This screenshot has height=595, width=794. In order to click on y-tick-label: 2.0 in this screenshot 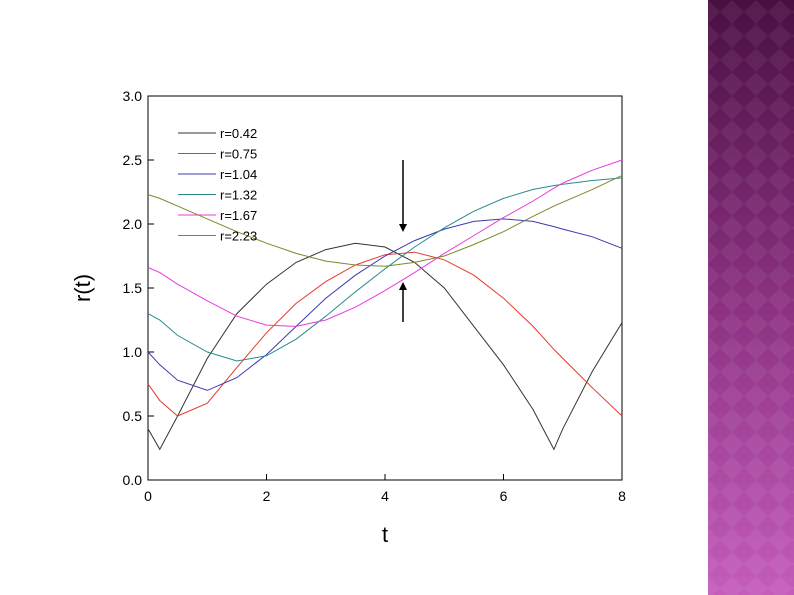, I will do `click(133, 224)`.